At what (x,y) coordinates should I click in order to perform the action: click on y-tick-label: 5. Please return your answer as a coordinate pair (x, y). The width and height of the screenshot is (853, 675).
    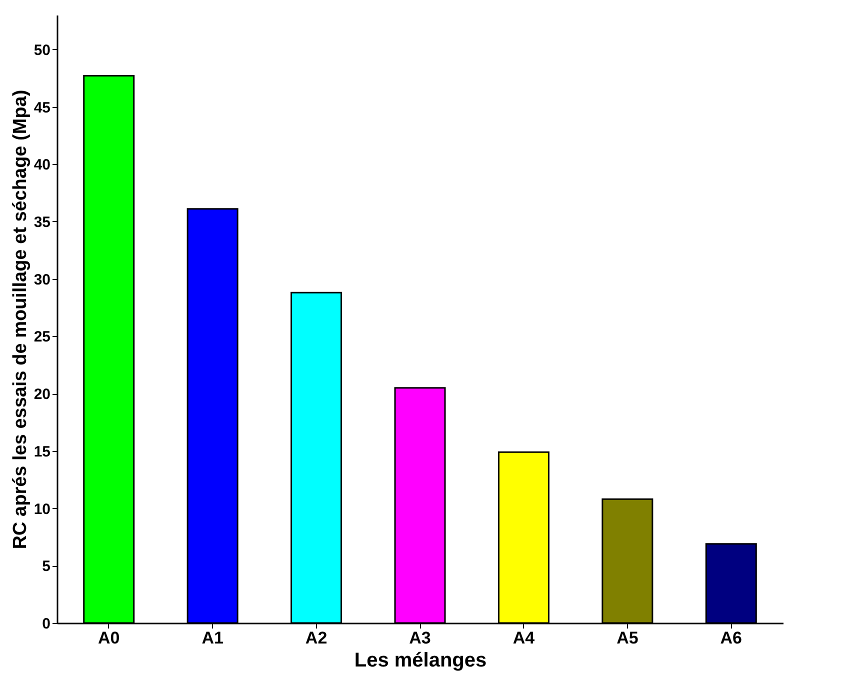
    Looking at the image, I should click on (46, 567).